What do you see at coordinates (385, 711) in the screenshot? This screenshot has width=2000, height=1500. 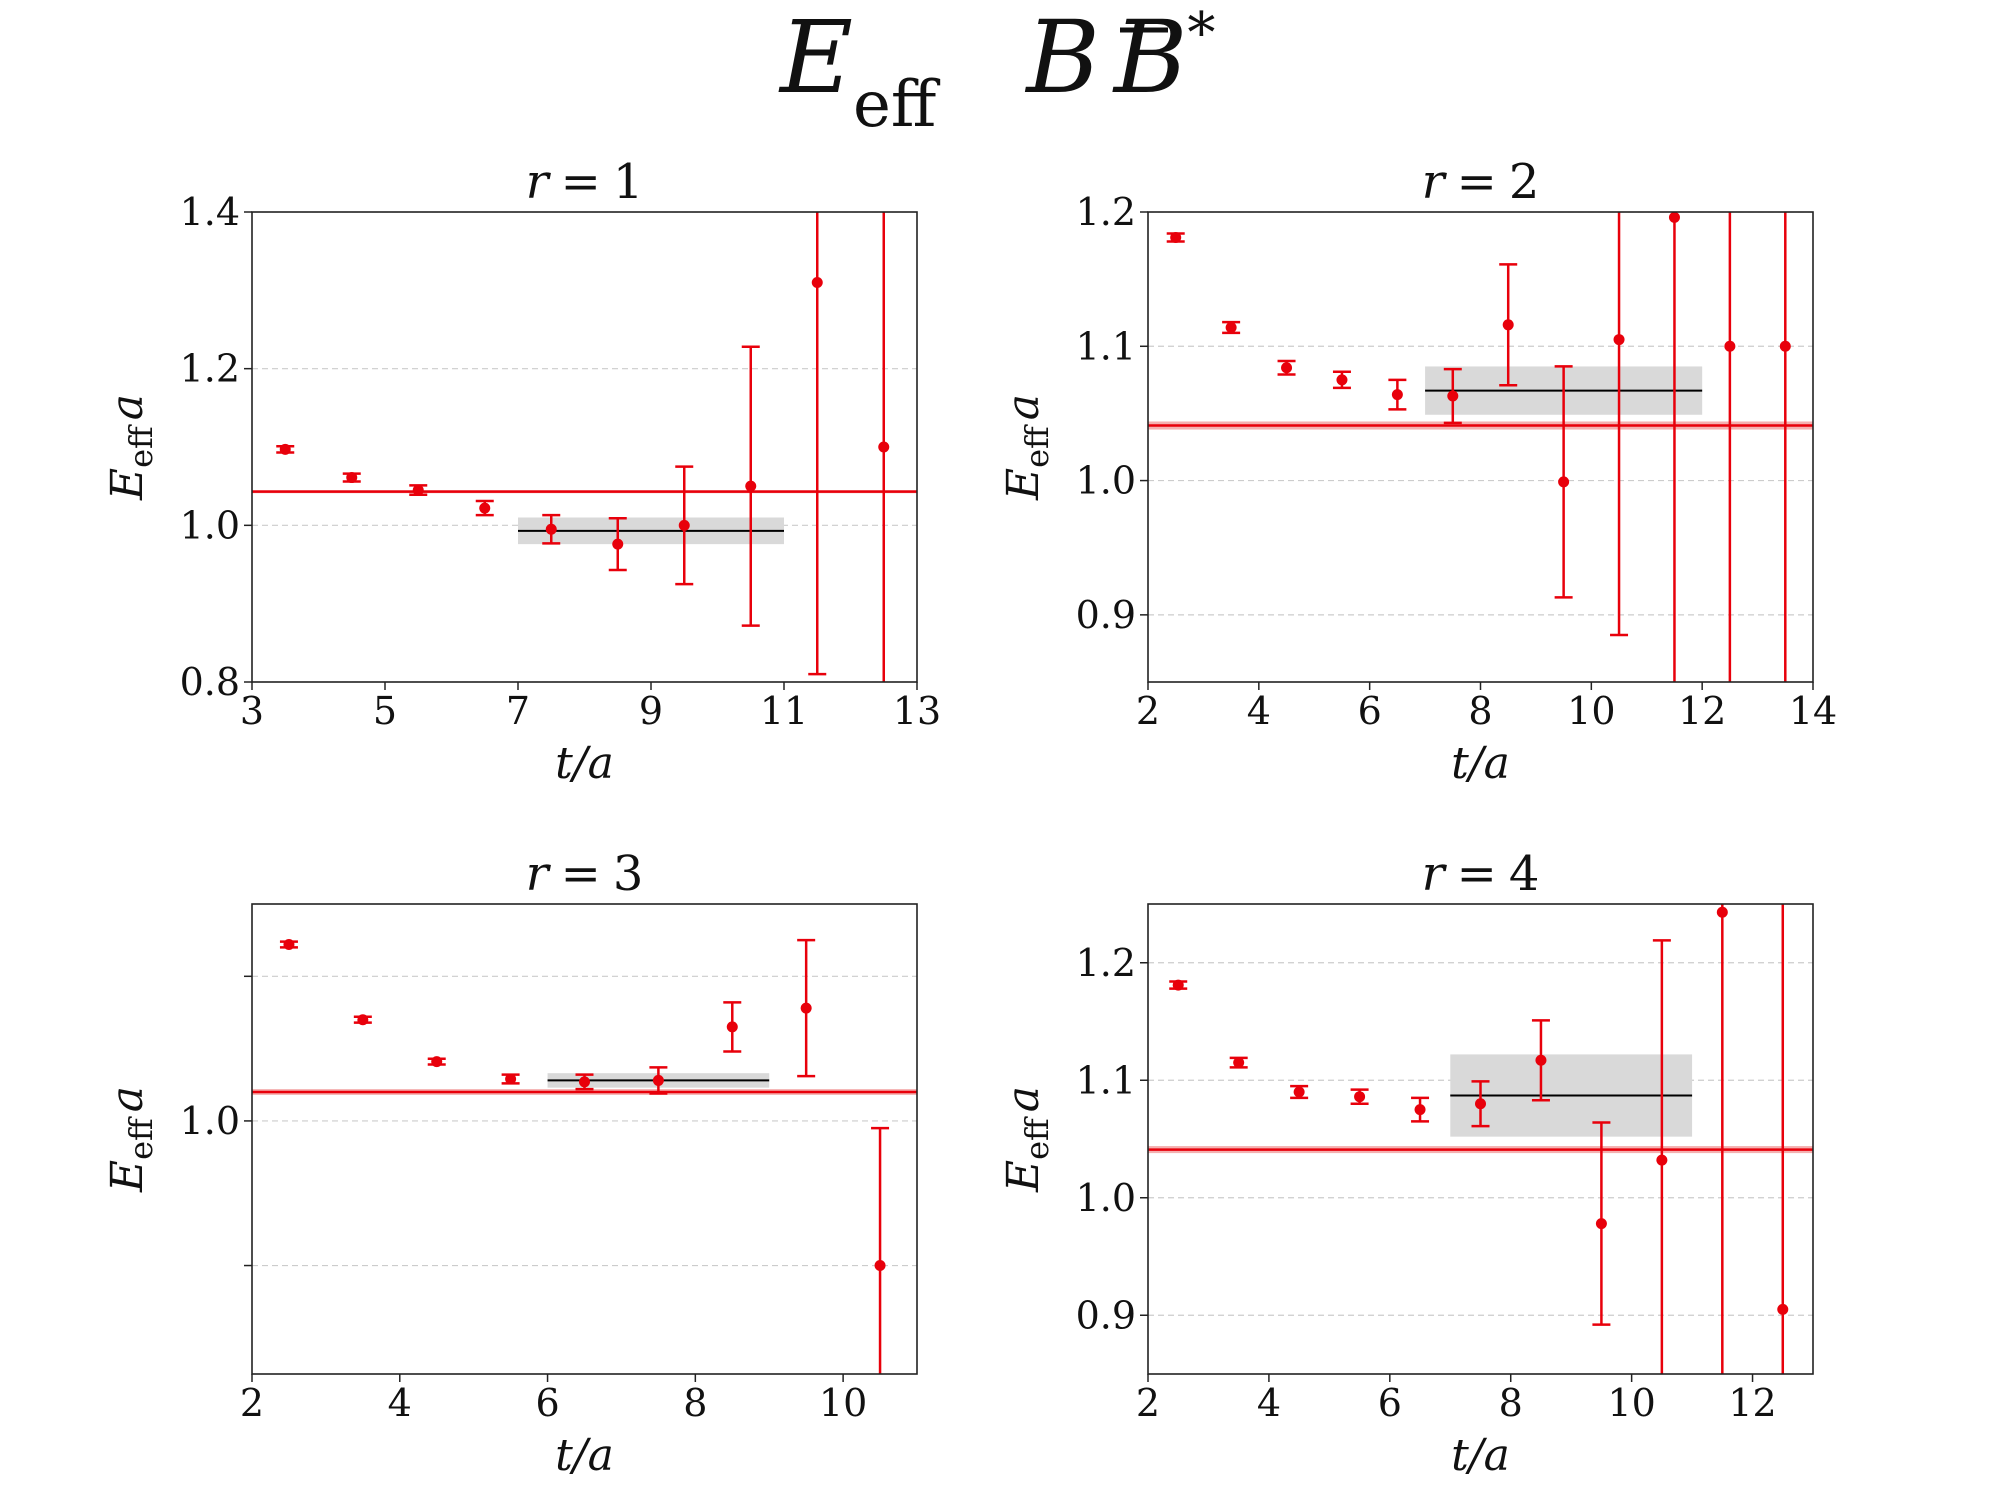 I see `x-tick-label: 5` at bounding box center [385, 711].